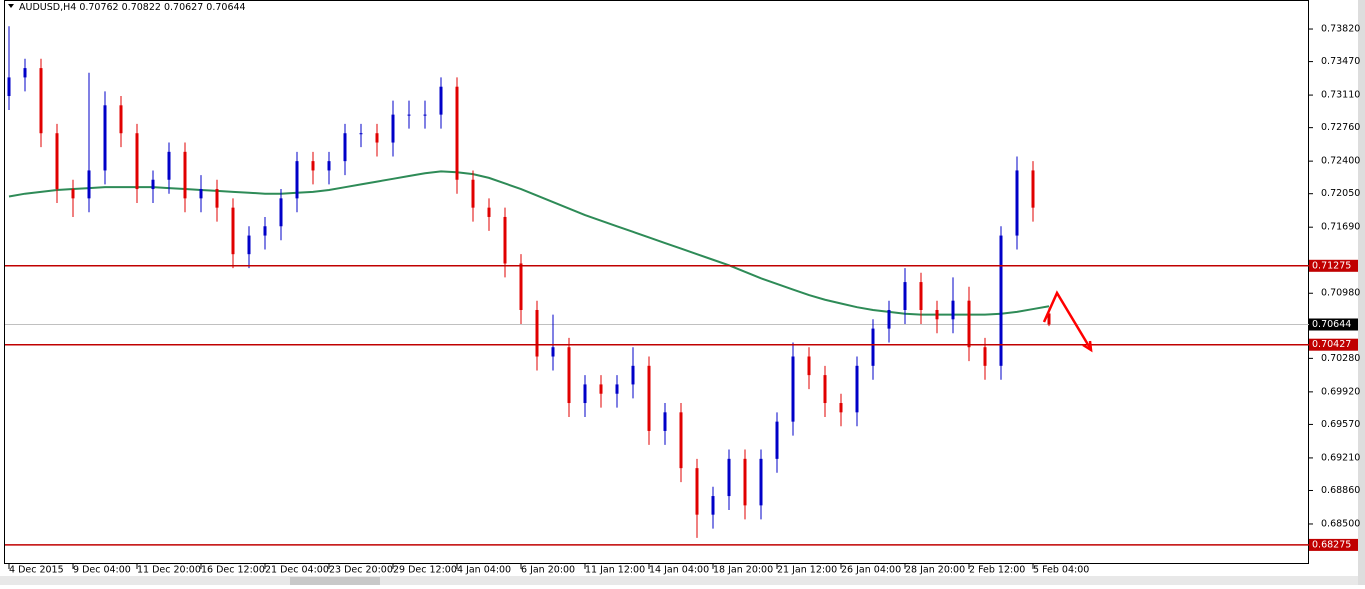 The height and width of the screenshot is (589, 1365). I want to click on symbol: AUDUSD,H4, so click(47, 7).